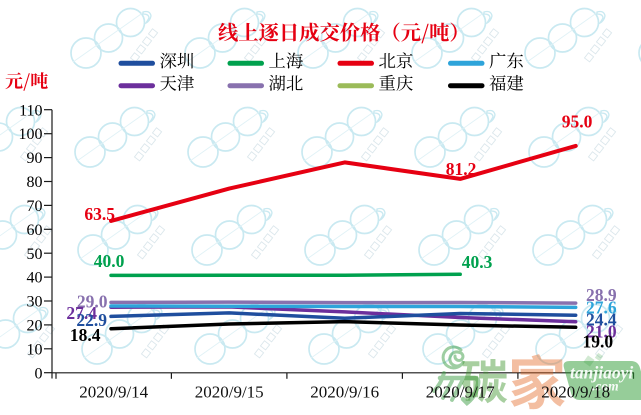 Image resolution: width=641 pixels, height=415 pixels. I want to click on svg-text: 50, so click(35, 254).